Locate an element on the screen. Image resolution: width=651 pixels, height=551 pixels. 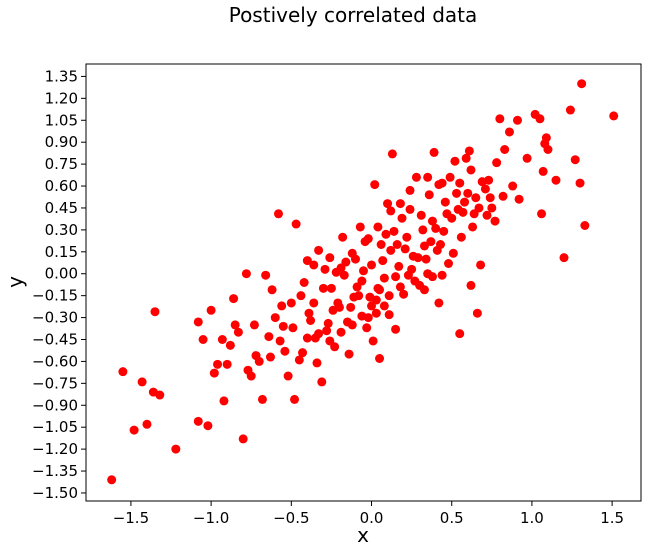
y-tick-label: 1.20 is located at coordinates (61, 98).